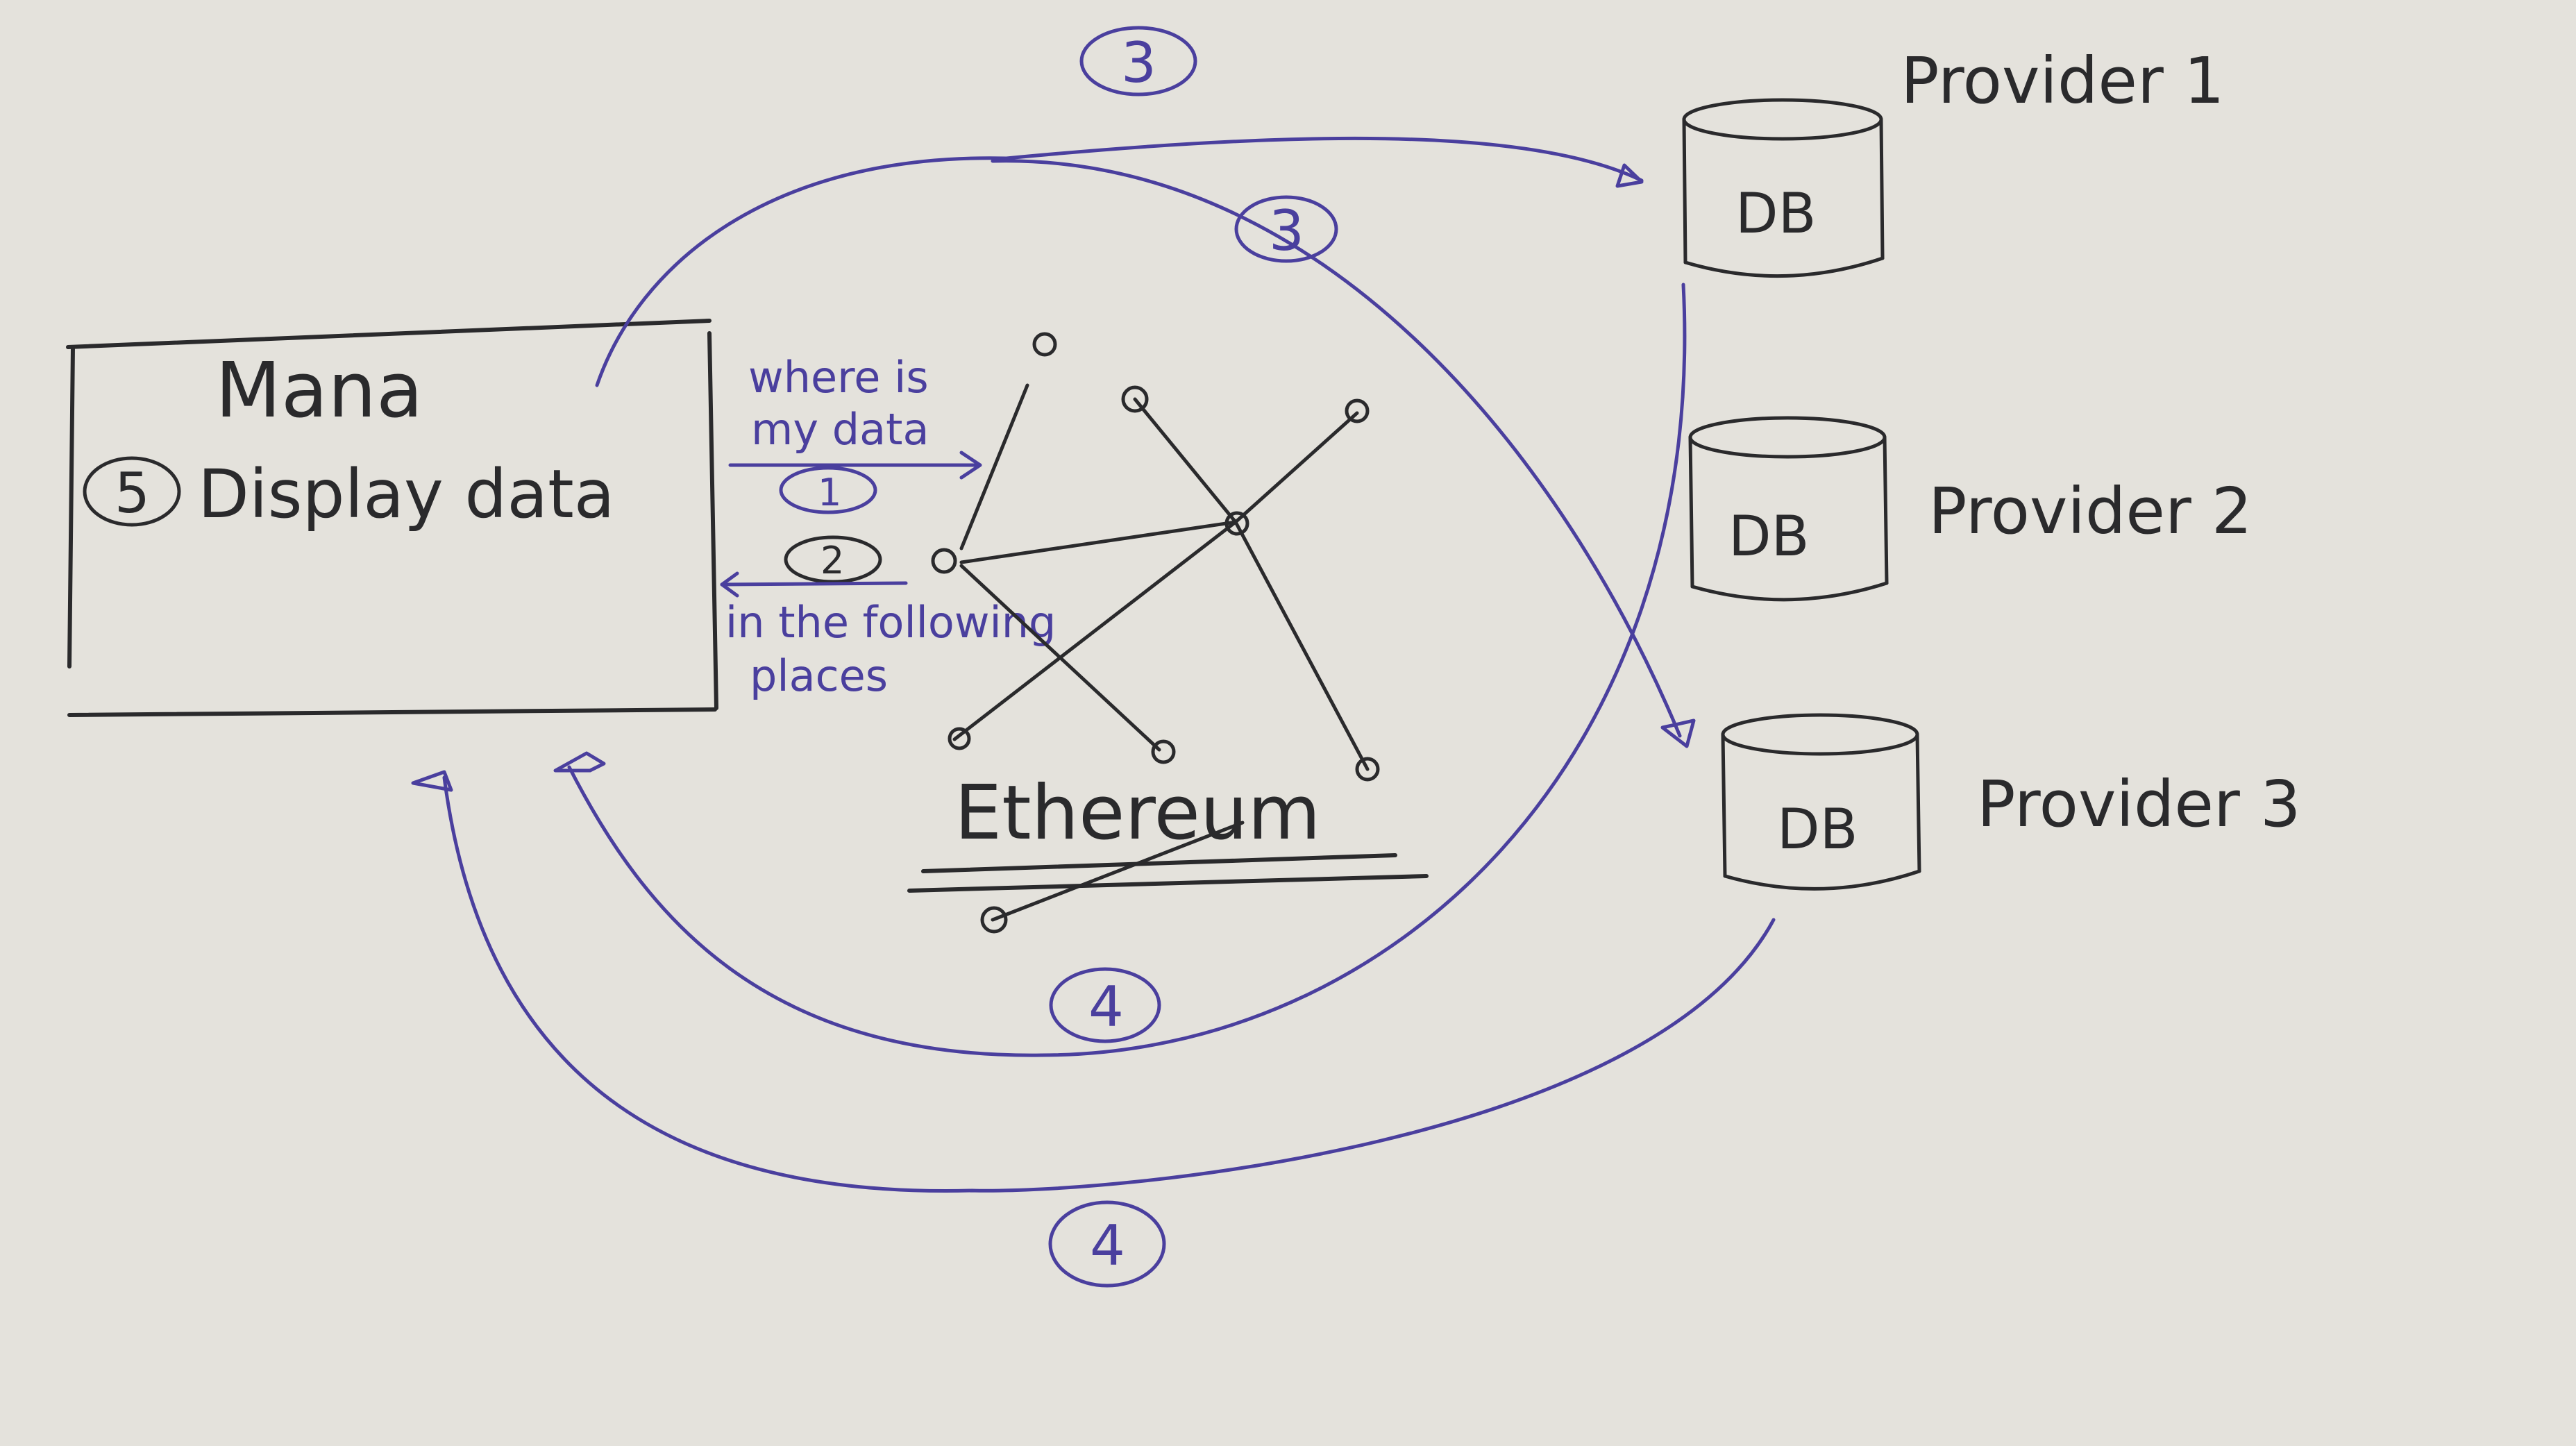 The height and width of the screenshot is (1446, 2576). Describe the element at coordinates (814, 584) in the screenshot. I see `response-arrow-line` at that location.